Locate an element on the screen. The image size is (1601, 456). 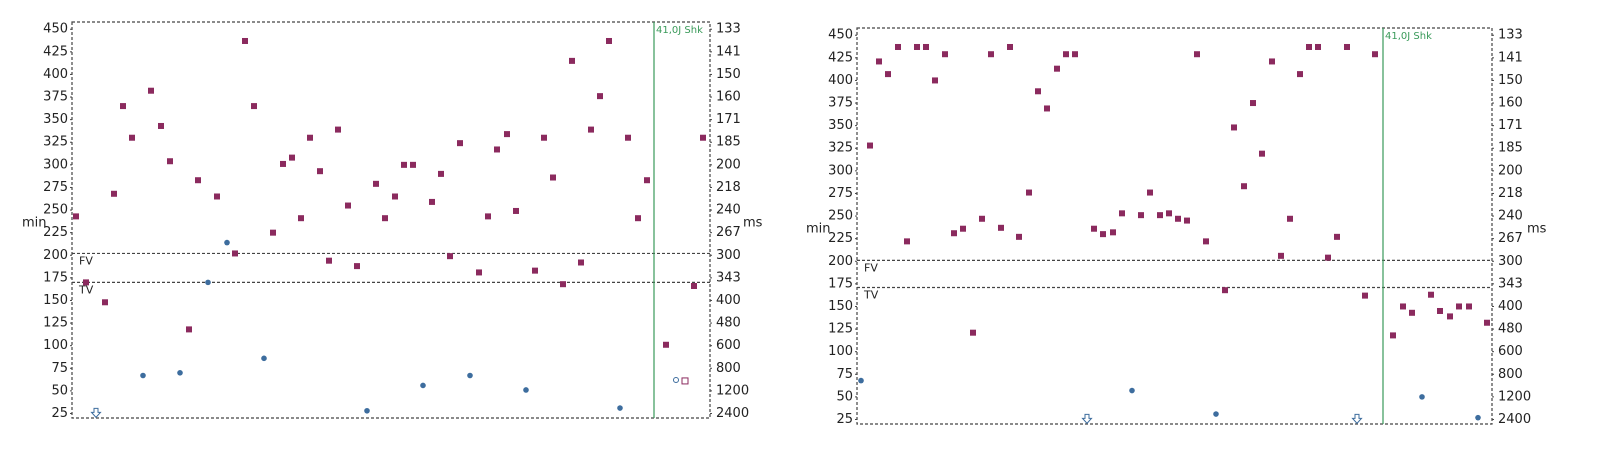
y2-tick-label: 171 is located at coordinates (1510, 125).